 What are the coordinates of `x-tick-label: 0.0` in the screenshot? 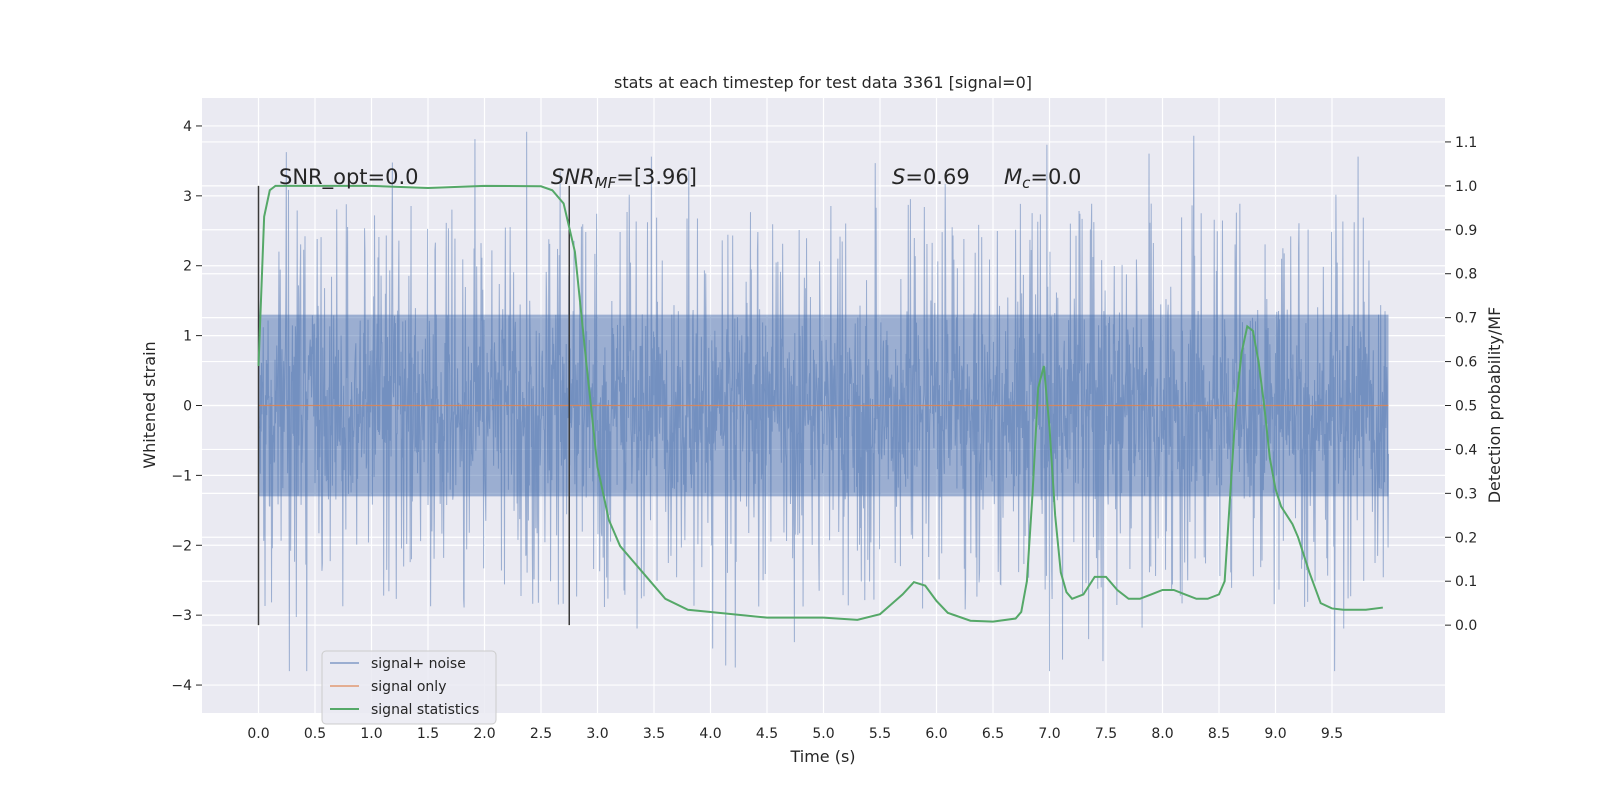 It's located at (258, 734).